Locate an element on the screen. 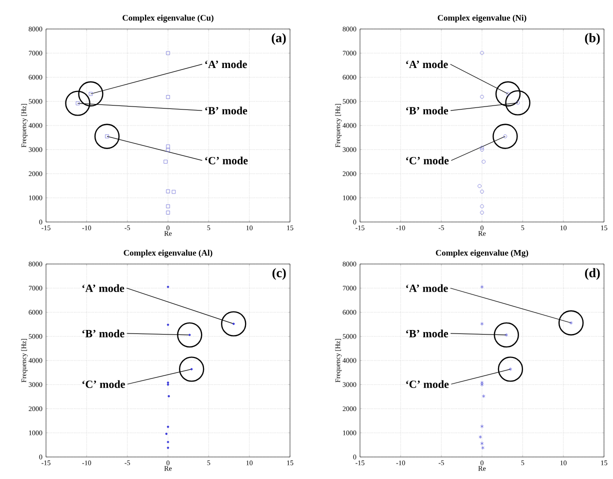 The height and width of the screenshot is (479, 613). annotation: (d) is located at coordinates (592, 274).